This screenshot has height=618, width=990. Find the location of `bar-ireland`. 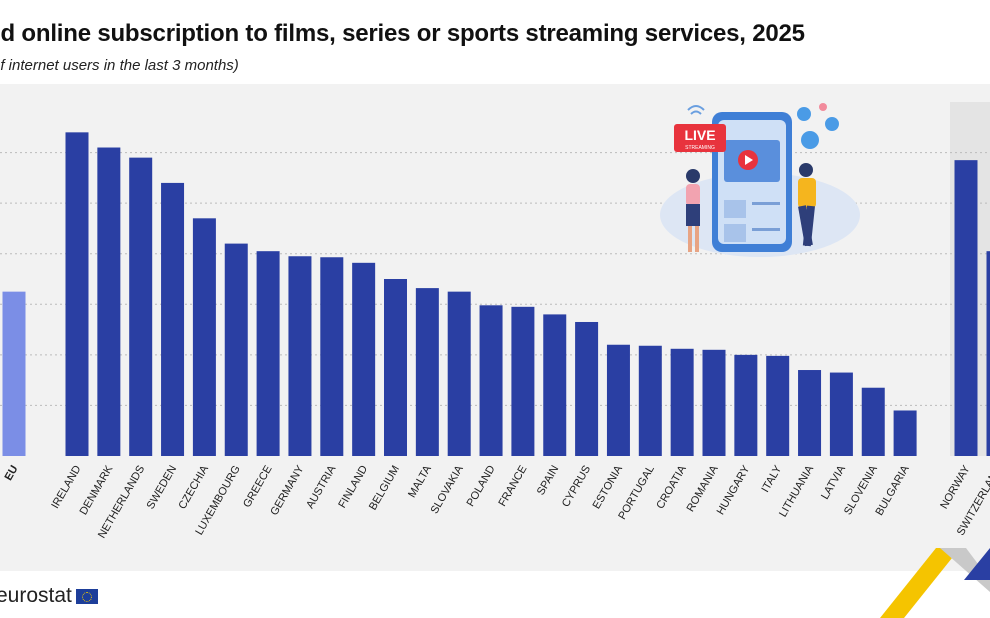

bar-ireland is located at coordinates (77, 294).